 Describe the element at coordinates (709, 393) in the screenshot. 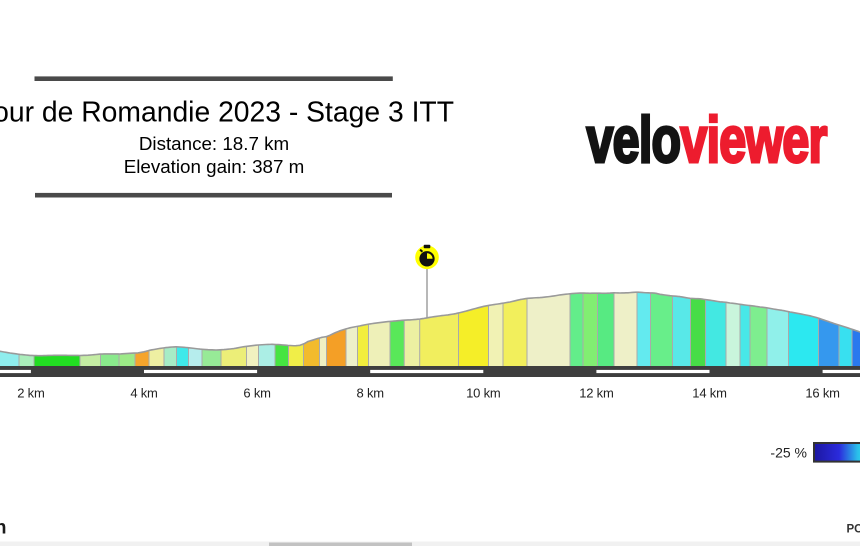

I see `svg-text: 14 km` at that location.